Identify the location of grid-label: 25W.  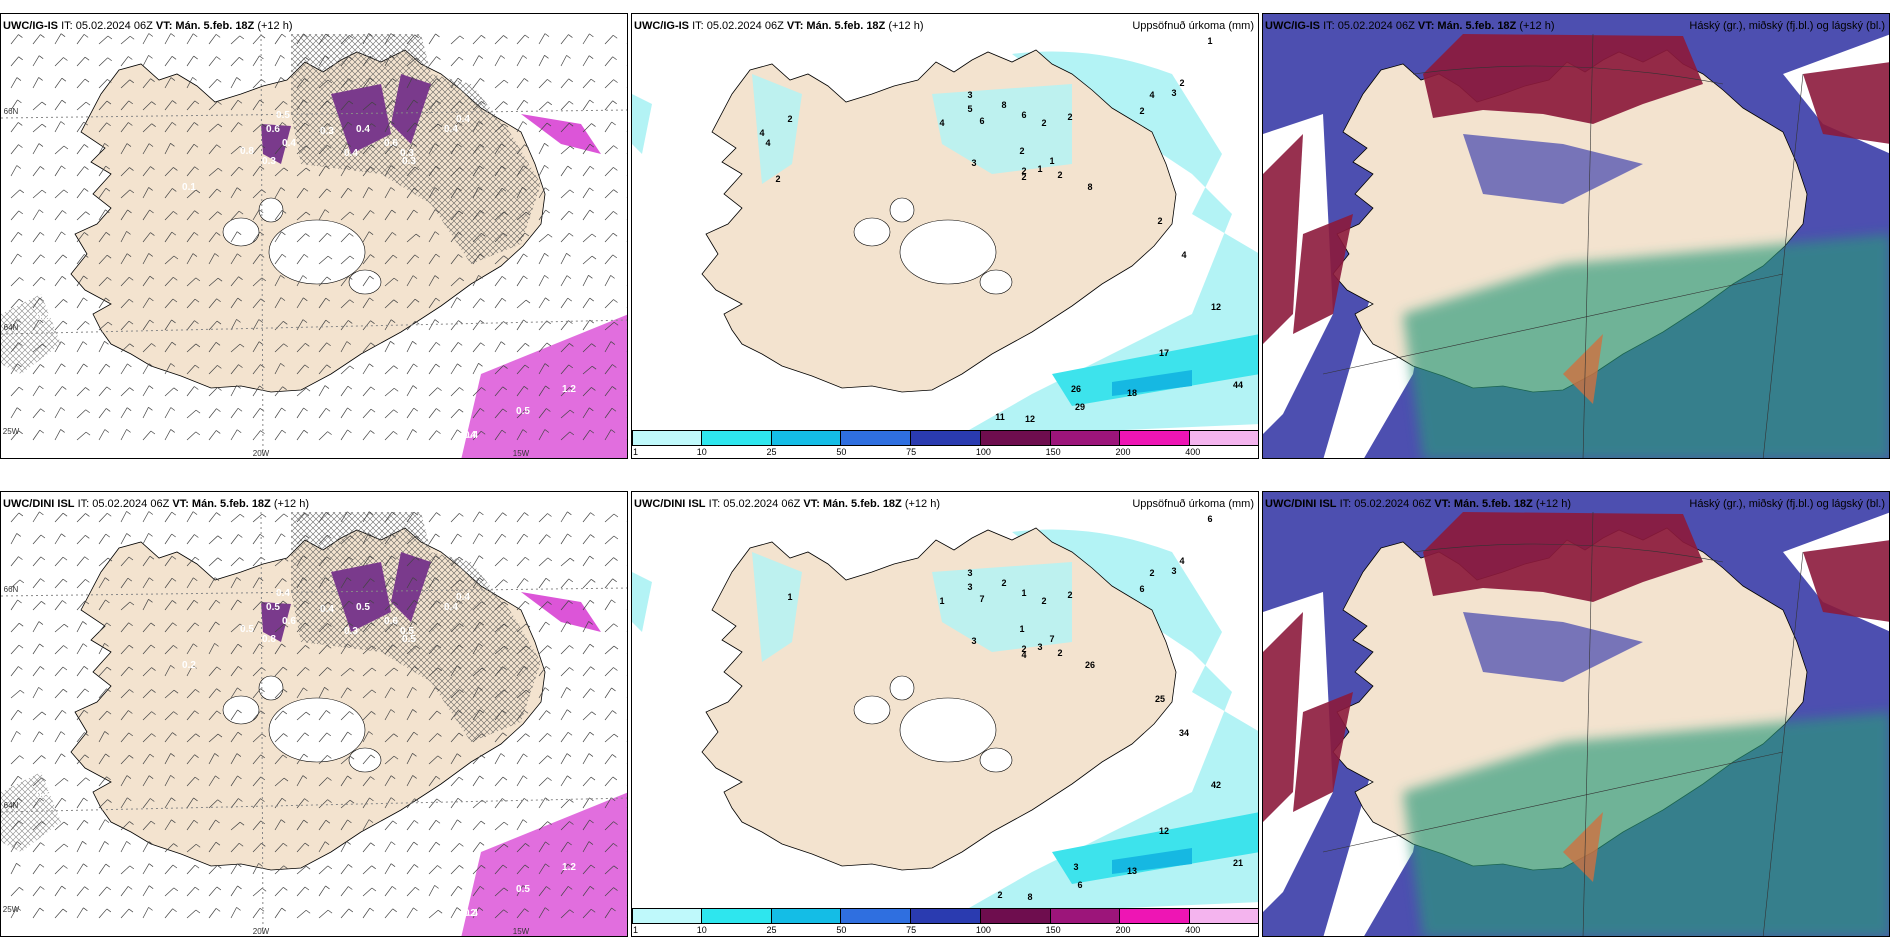
(11, 431).